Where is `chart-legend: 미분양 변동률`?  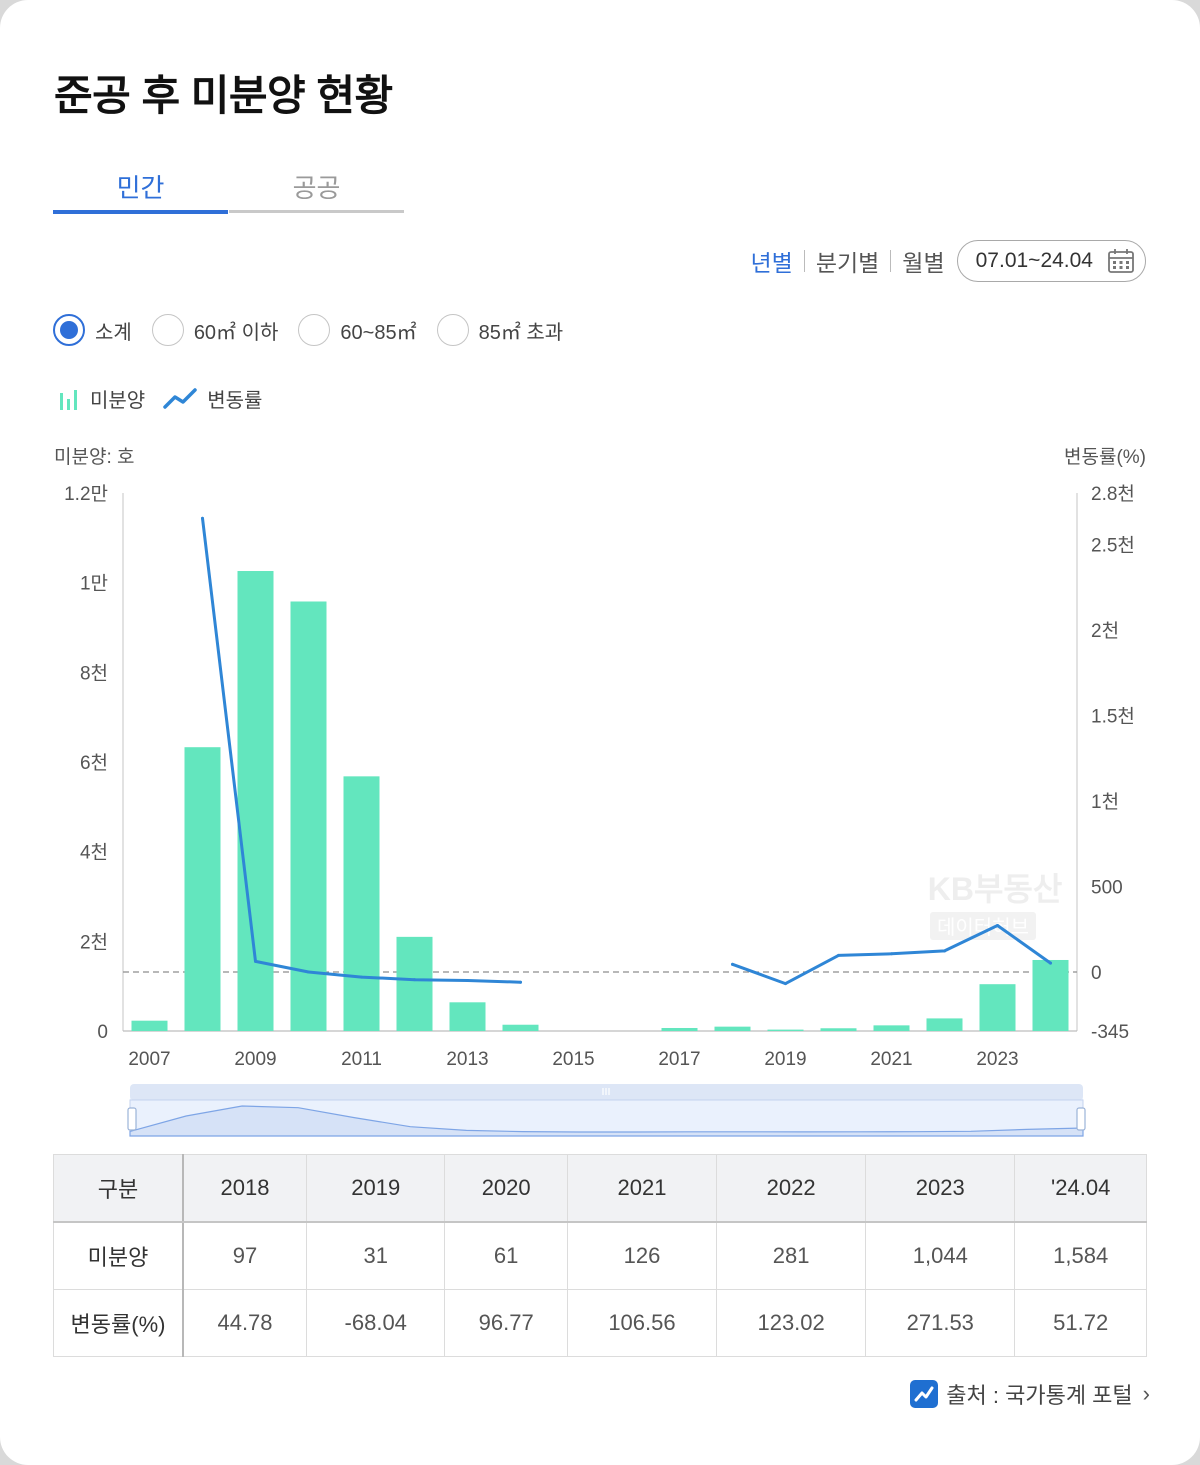 chart-legend: 미분양 변동률 is located at coordinates (169, 398).